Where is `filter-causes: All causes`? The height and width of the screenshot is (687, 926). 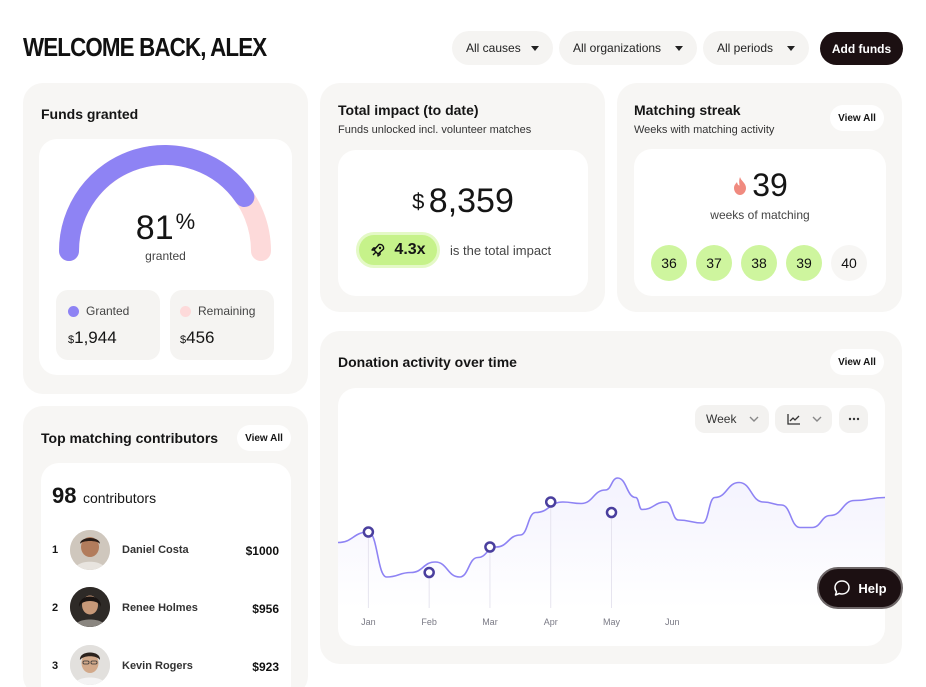 filter-causes: All causes is located at coordinates (502, 48).